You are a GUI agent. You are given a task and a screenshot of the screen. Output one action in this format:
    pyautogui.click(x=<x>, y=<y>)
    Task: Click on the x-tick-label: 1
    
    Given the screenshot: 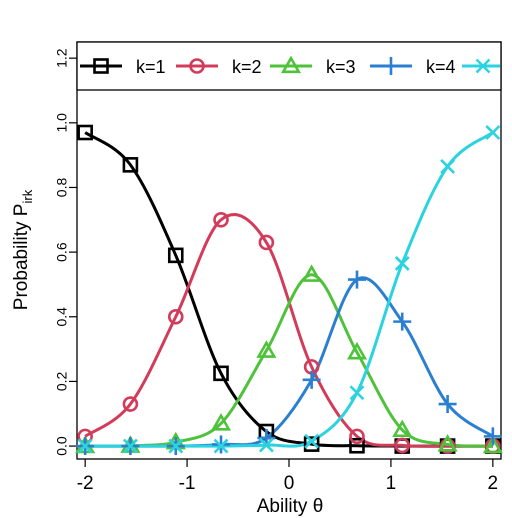 What is the action you would take?
    pyautogui.click(x=391, y=483)
    